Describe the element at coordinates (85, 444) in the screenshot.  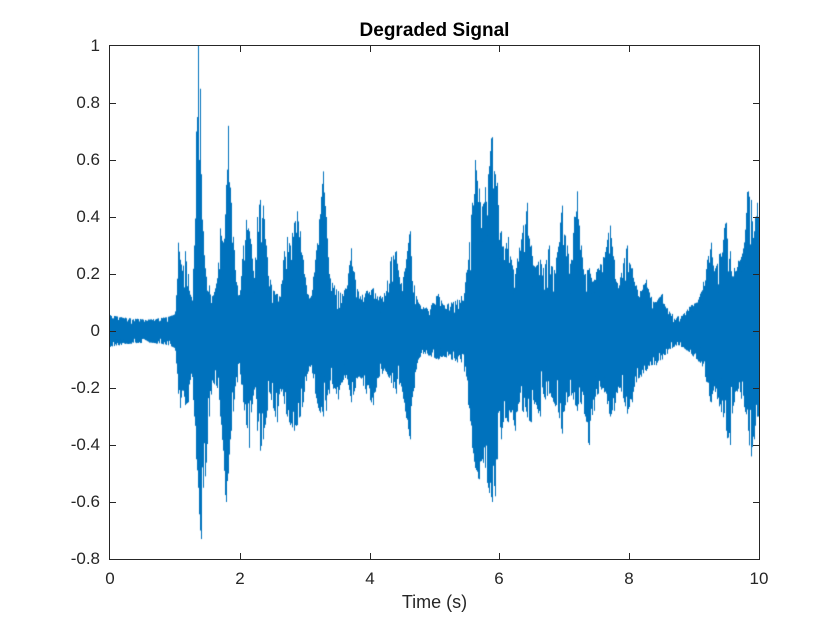
I see `y-tick-label: -0.4` at that location.